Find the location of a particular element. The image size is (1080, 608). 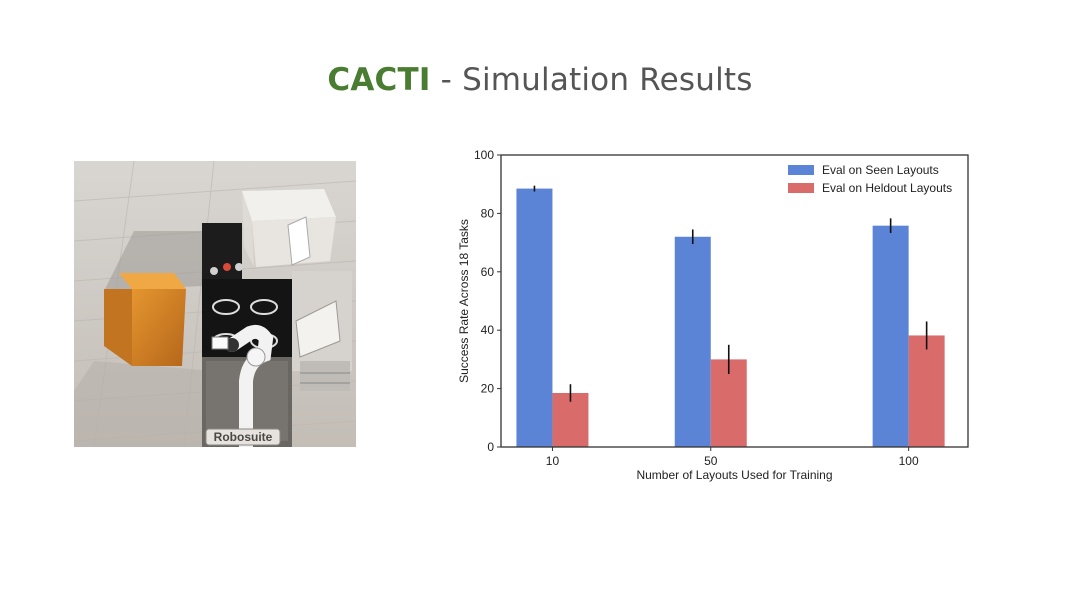

x-tick-label: 10 is located at coordinates (553, 461).